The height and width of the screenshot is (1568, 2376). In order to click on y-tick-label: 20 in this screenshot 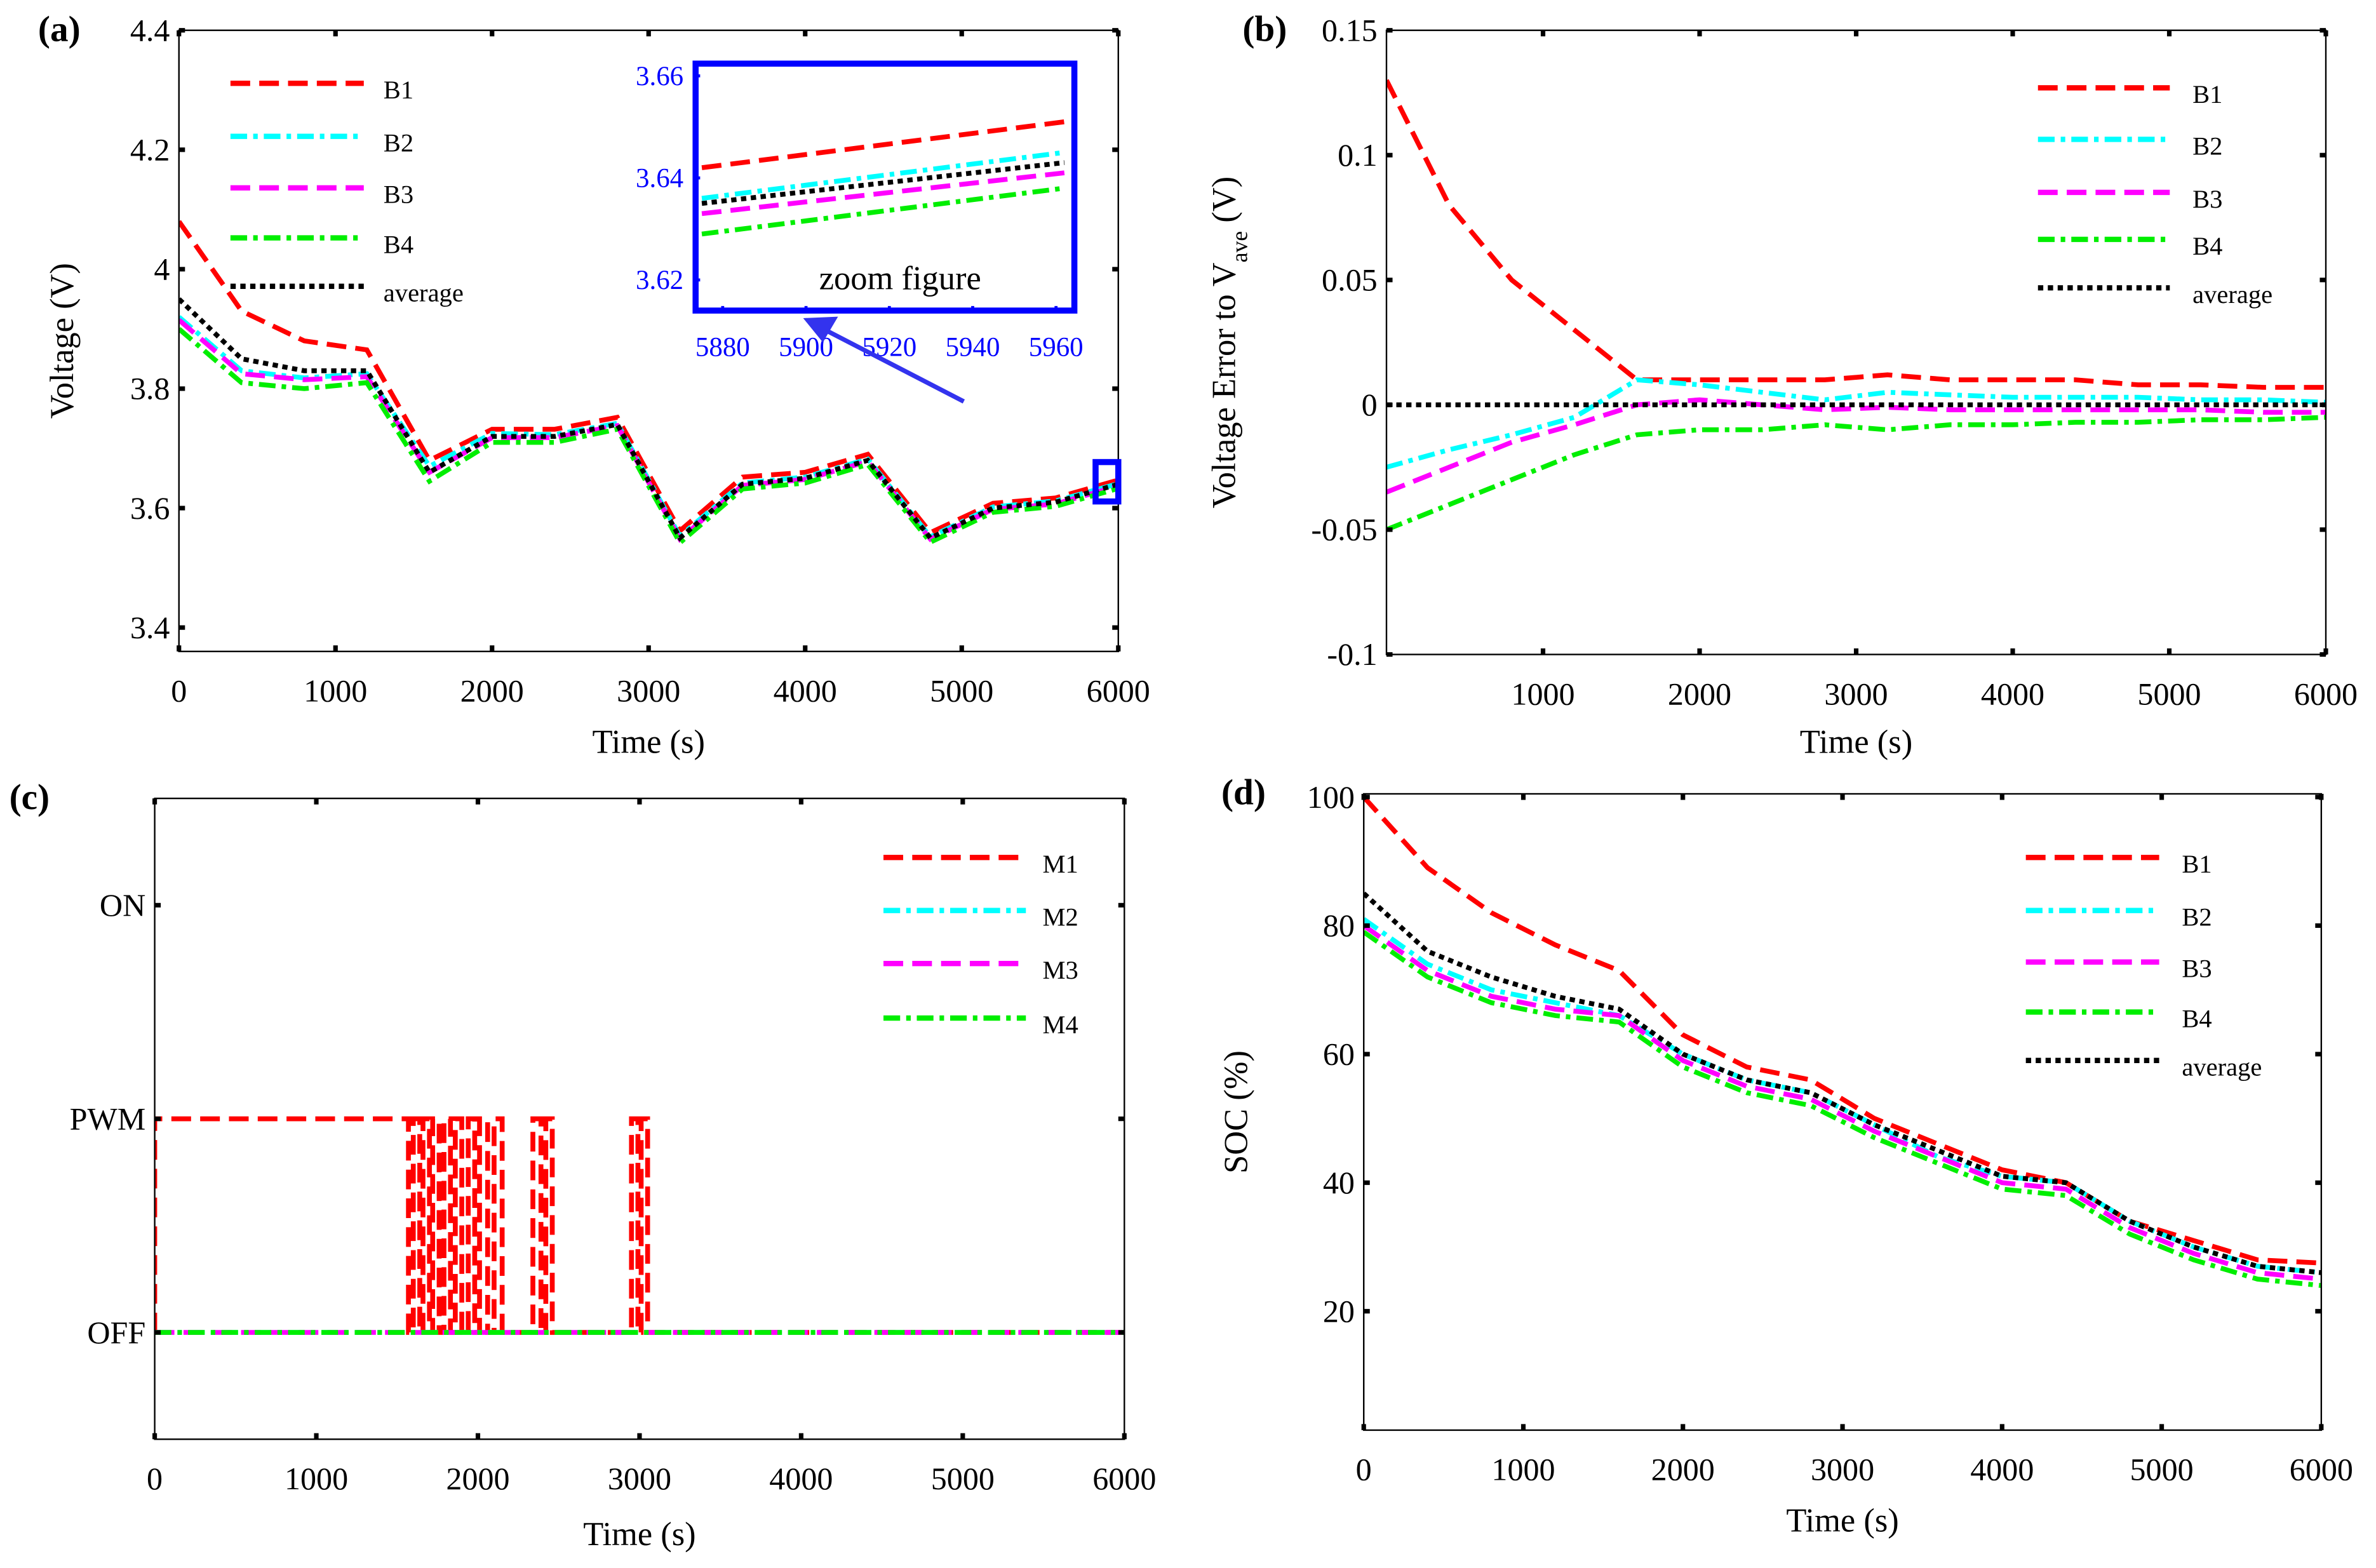, I will do `click(1339, 1311)`.